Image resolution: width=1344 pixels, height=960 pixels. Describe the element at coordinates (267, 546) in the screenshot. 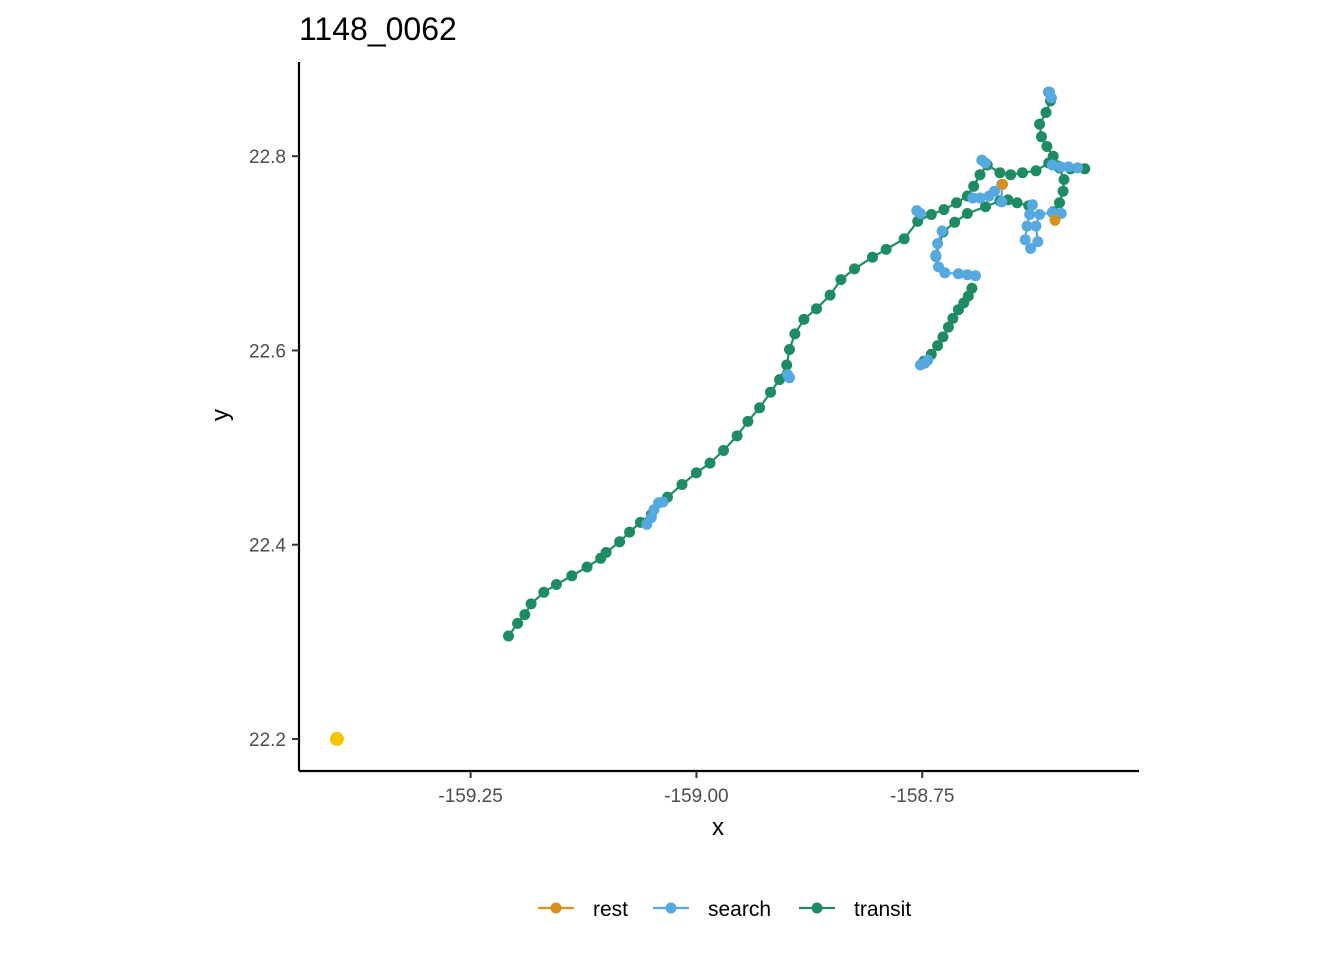

I see `y-tick-label: 22.4` at that location.